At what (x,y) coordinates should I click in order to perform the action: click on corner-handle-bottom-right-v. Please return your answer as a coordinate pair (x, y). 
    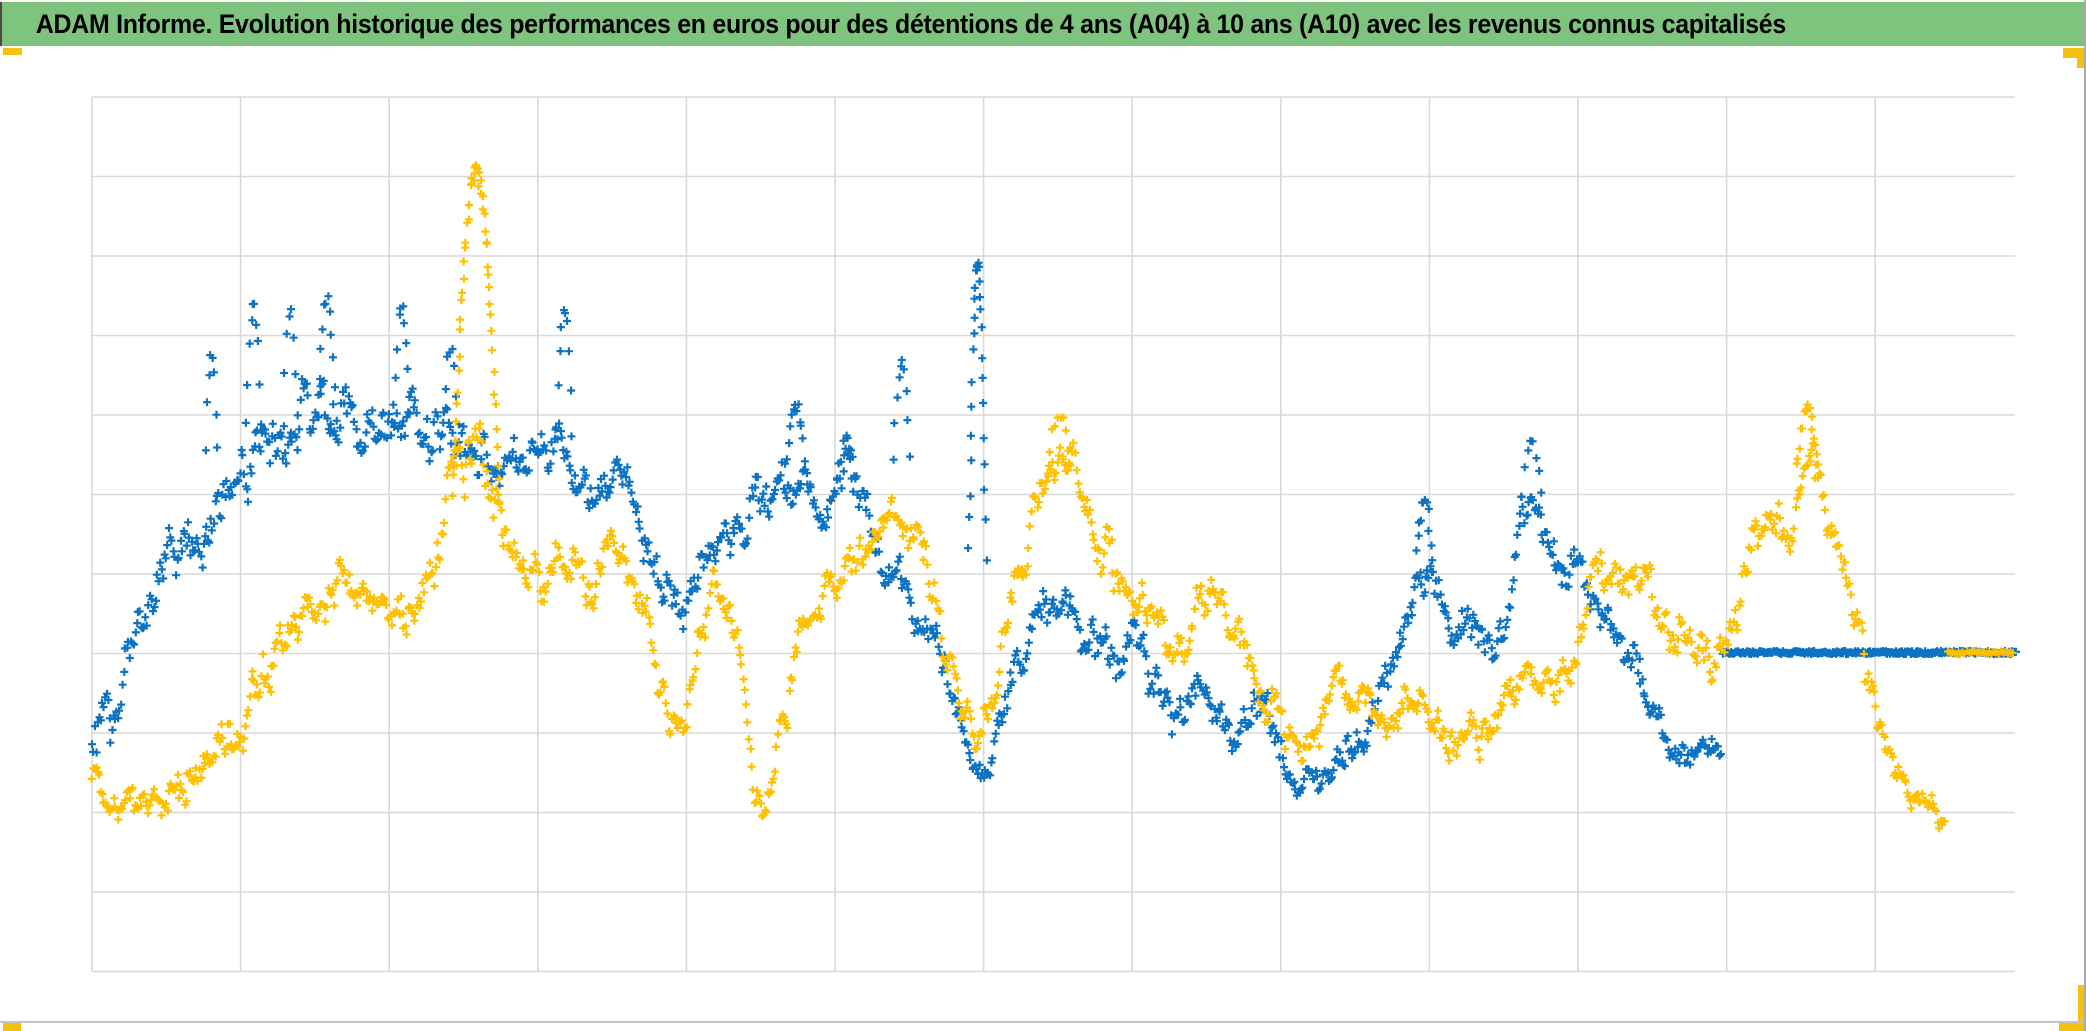
    Looking at the image, I should click on (2081, 1008).